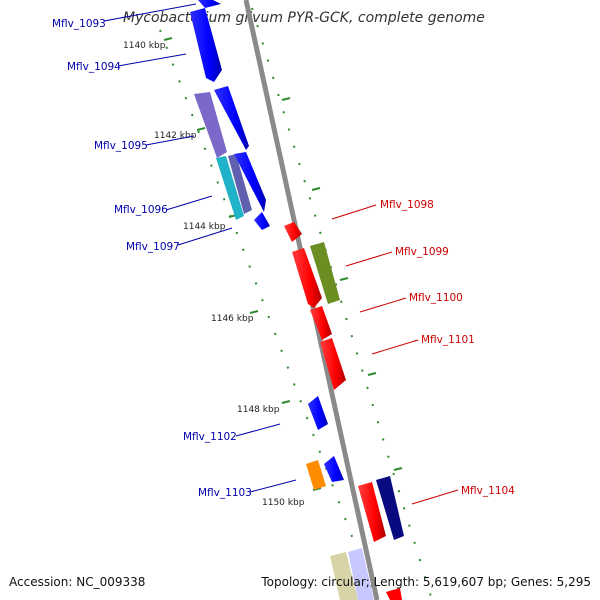  What do you see at coordinates (225, 493) in the screenshot?
I see `gene-label-mflv-1103: Mflv_1103` at bounding box center [225, 493].